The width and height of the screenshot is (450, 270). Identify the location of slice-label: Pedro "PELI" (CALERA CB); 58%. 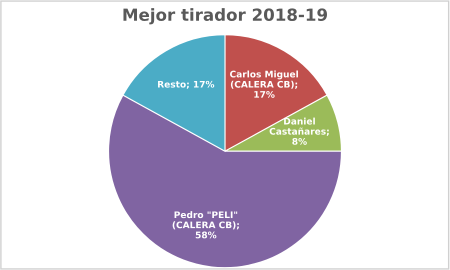
(205, 224).